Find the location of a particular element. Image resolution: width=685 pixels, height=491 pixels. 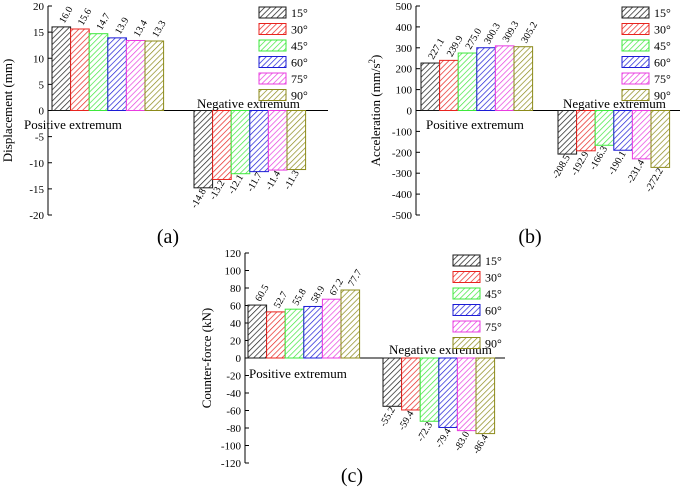

y-axis-title-text: Displacement (mm) is located at coordinates (7, 111).